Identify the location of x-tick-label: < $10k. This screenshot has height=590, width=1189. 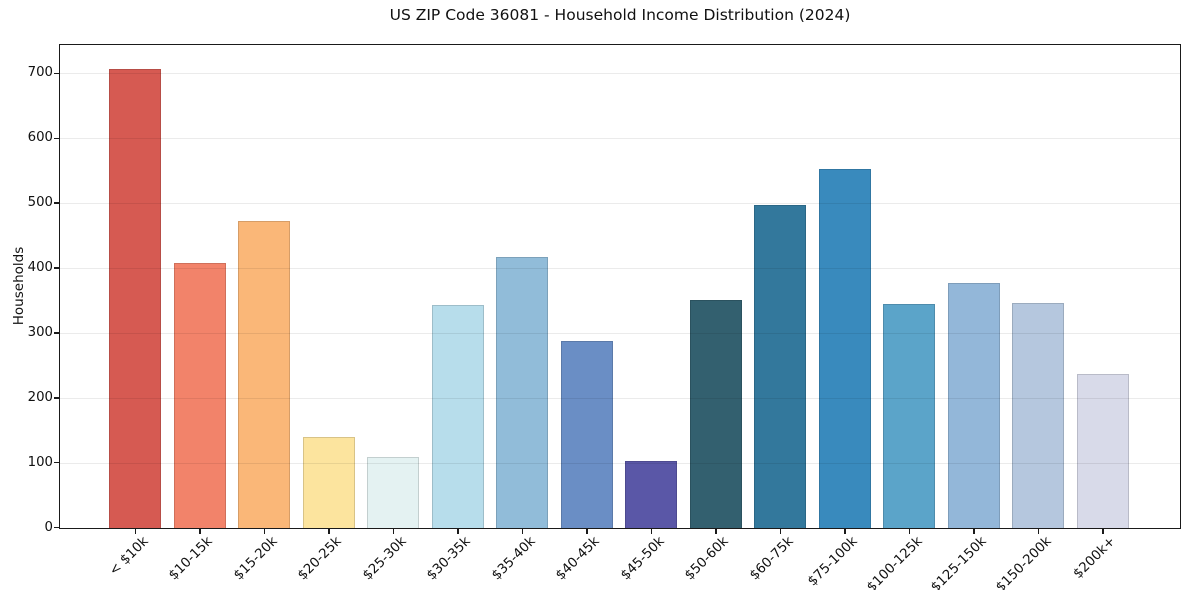
(129, 556).